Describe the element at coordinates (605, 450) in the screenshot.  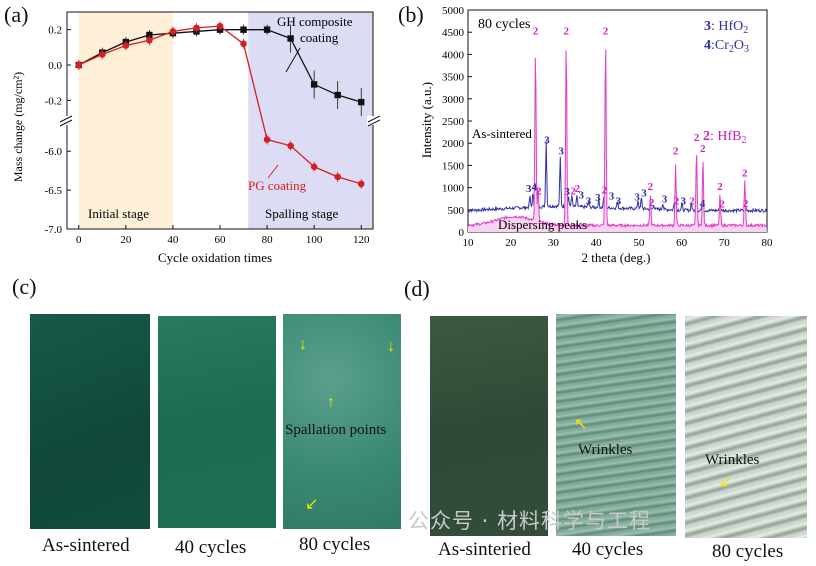
I see `wrinkles-label-1: Wrinkles` at that location.